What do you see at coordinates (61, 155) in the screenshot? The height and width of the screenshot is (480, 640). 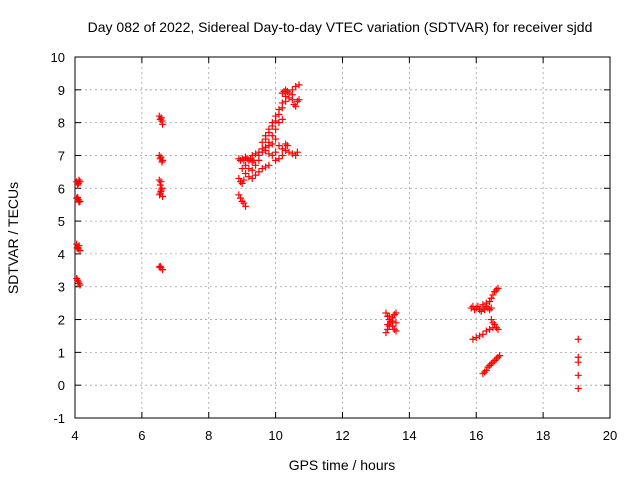 I see `y-tick-label: 7` at bounding box center [61, 155].